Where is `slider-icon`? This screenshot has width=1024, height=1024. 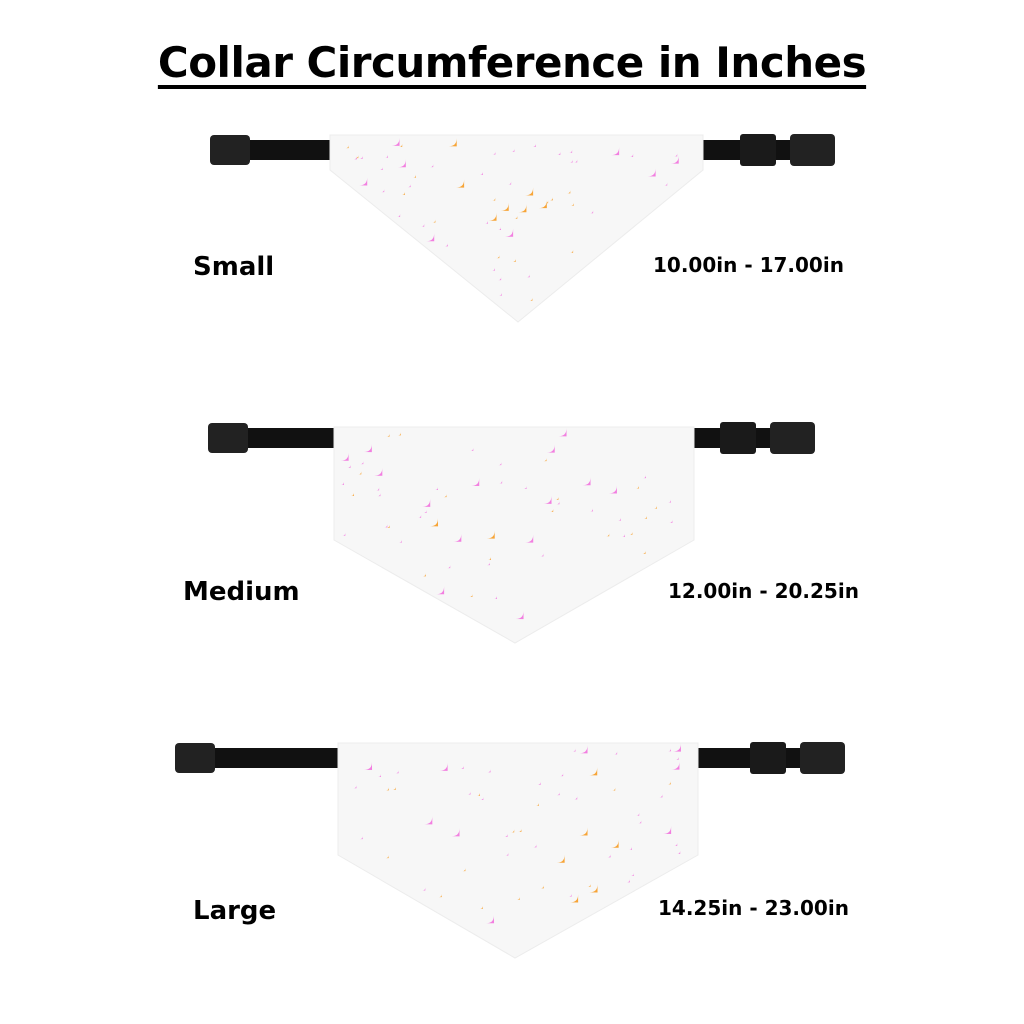 slider-icon is located at coordinates (758, 150).